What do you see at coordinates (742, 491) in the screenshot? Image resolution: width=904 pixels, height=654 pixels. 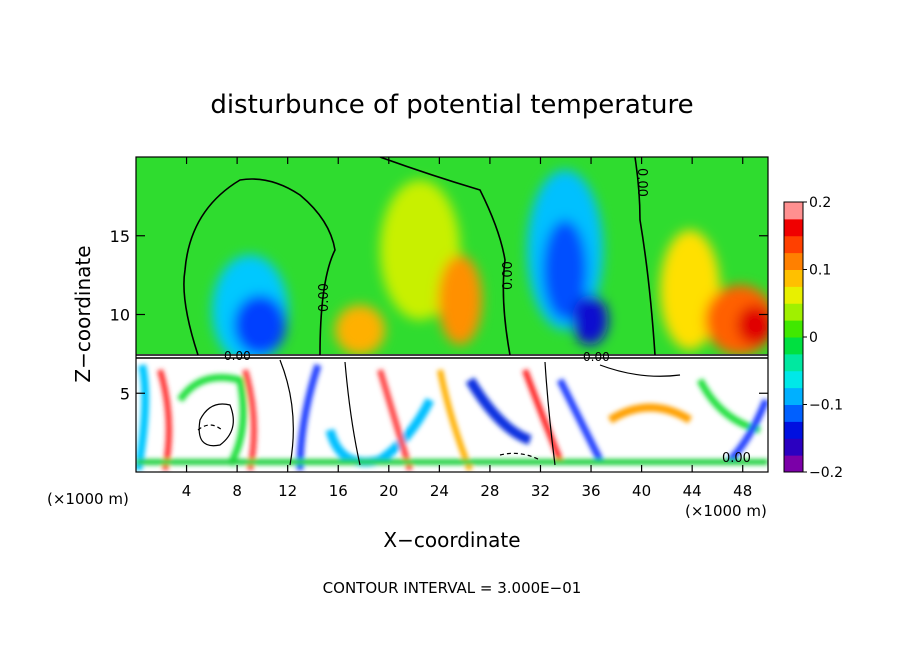 I see `x-tick-label: 48` at bounding box center [742, 491].